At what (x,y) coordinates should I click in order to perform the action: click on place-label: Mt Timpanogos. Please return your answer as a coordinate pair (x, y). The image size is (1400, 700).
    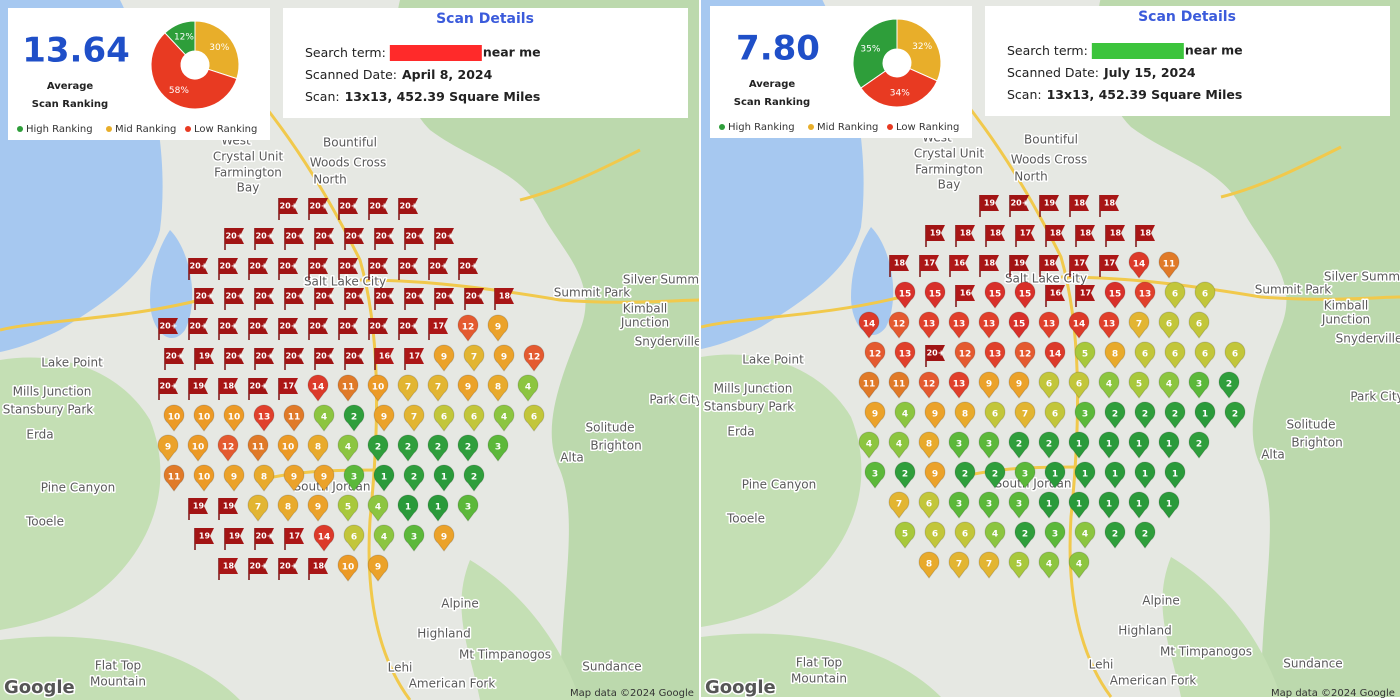
    Looking at the image, I should click on (1206, 652).